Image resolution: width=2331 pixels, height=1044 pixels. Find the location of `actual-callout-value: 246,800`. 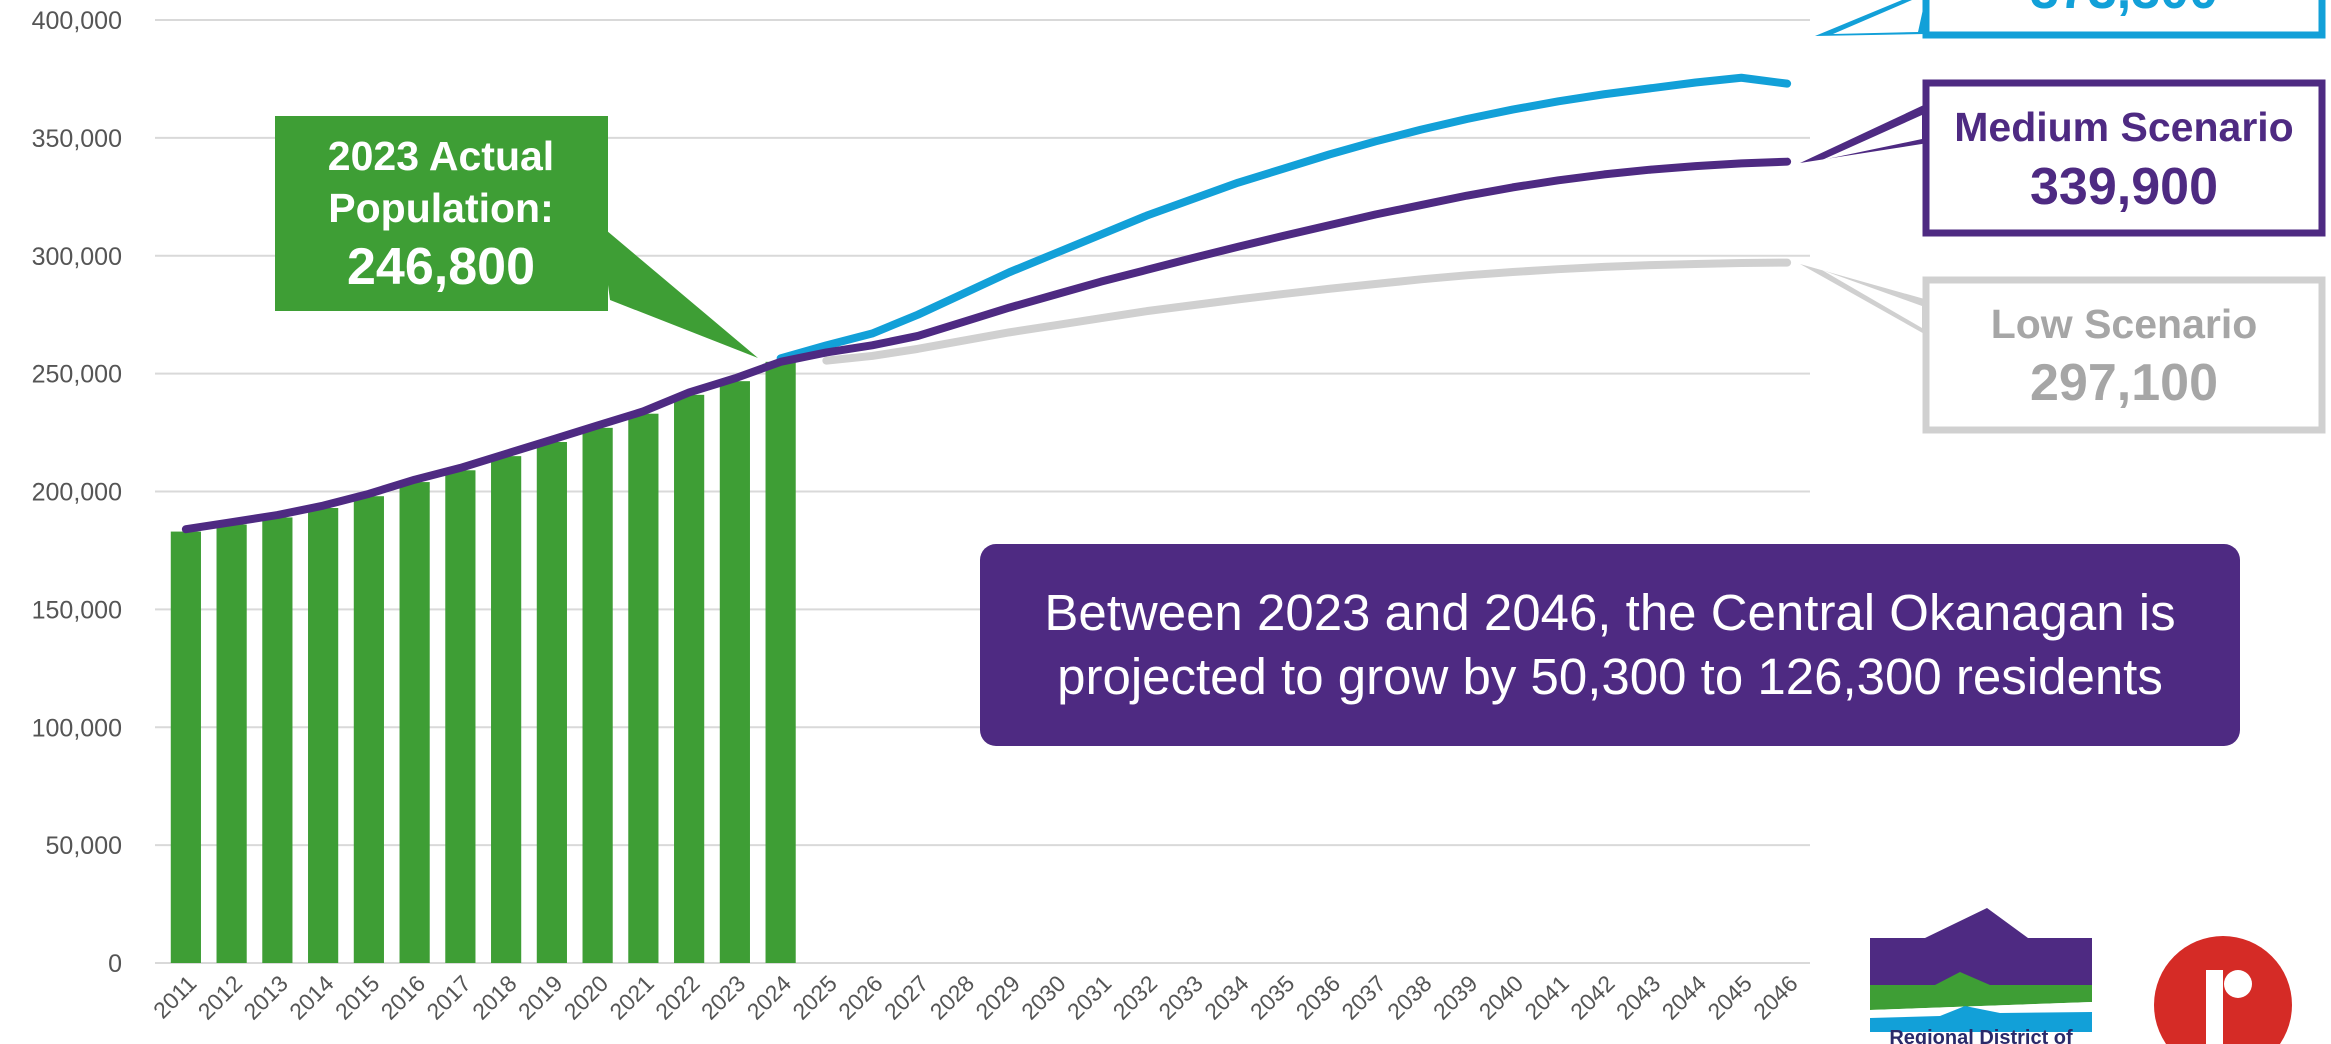

actual-callout-value: 246,800 is located at coordinates (441, 267).